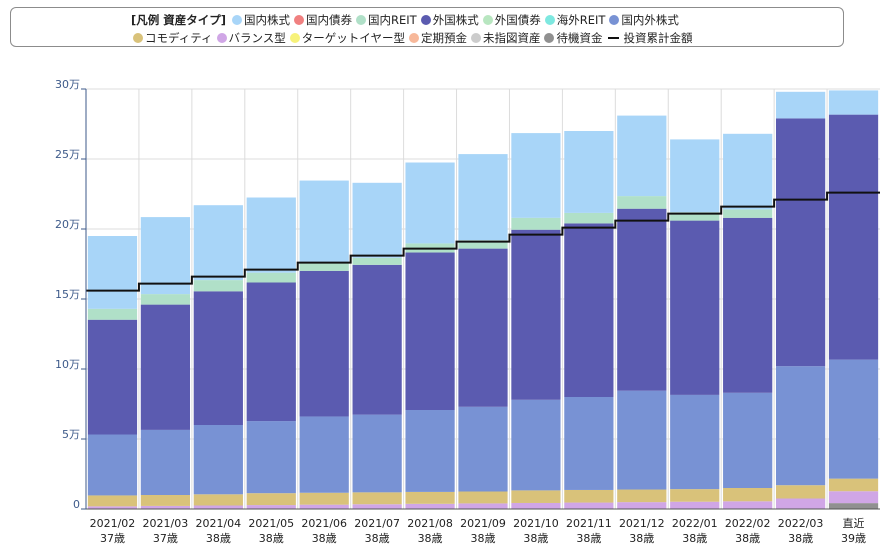  I want to click on legend-item-standby: 待機資金, so click(573, 38).